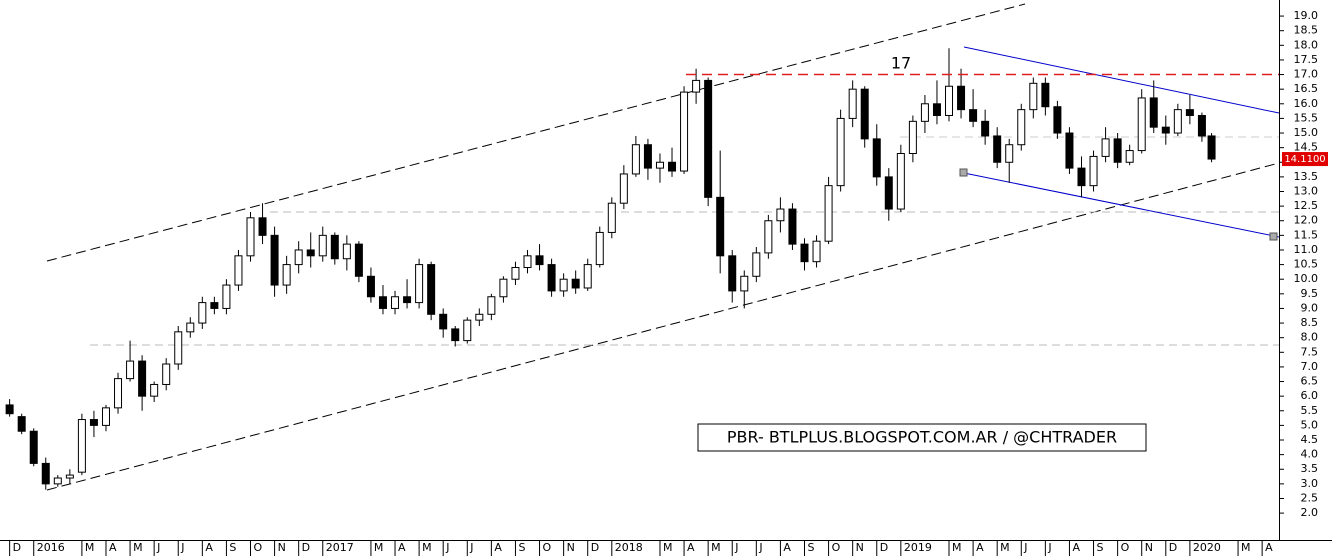  Describe the element at coordinates (1306, 132) in the screenshot. I see `y-tick-label: 15.0` at that location.